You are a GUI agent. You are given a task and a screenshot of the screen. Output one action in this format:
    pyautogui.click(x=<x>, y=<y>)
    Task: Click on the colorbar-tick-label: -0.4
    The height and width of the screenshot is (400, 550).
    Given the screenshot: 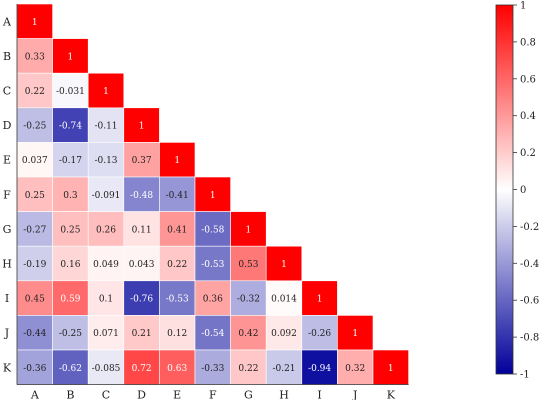 What is the action you would take?
    pyautogui.click(x=529, y=264)
    